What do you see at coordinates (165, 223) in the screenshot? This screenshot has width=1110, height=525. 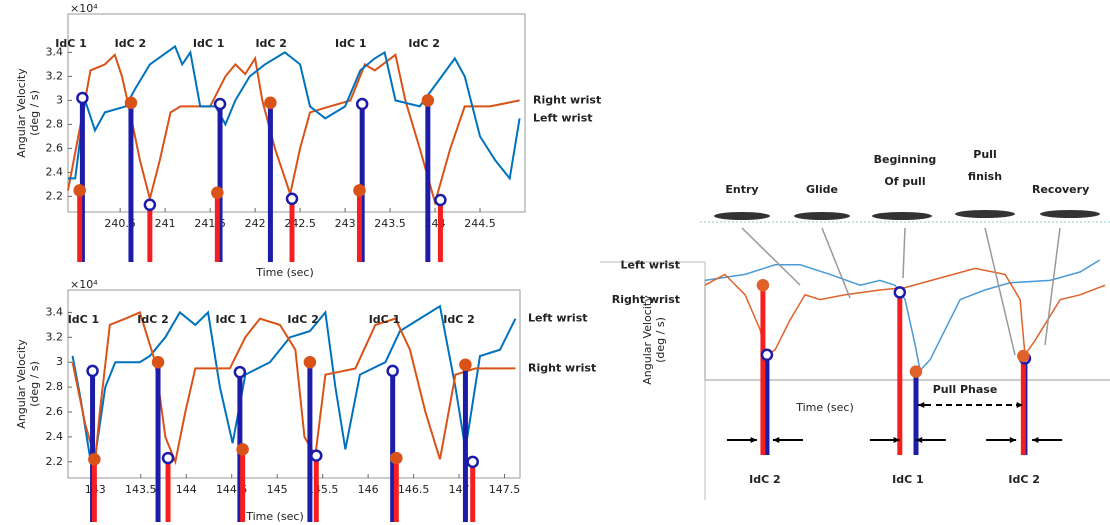 I see `x-tick-label: 241` at bounding box center [165, 223].